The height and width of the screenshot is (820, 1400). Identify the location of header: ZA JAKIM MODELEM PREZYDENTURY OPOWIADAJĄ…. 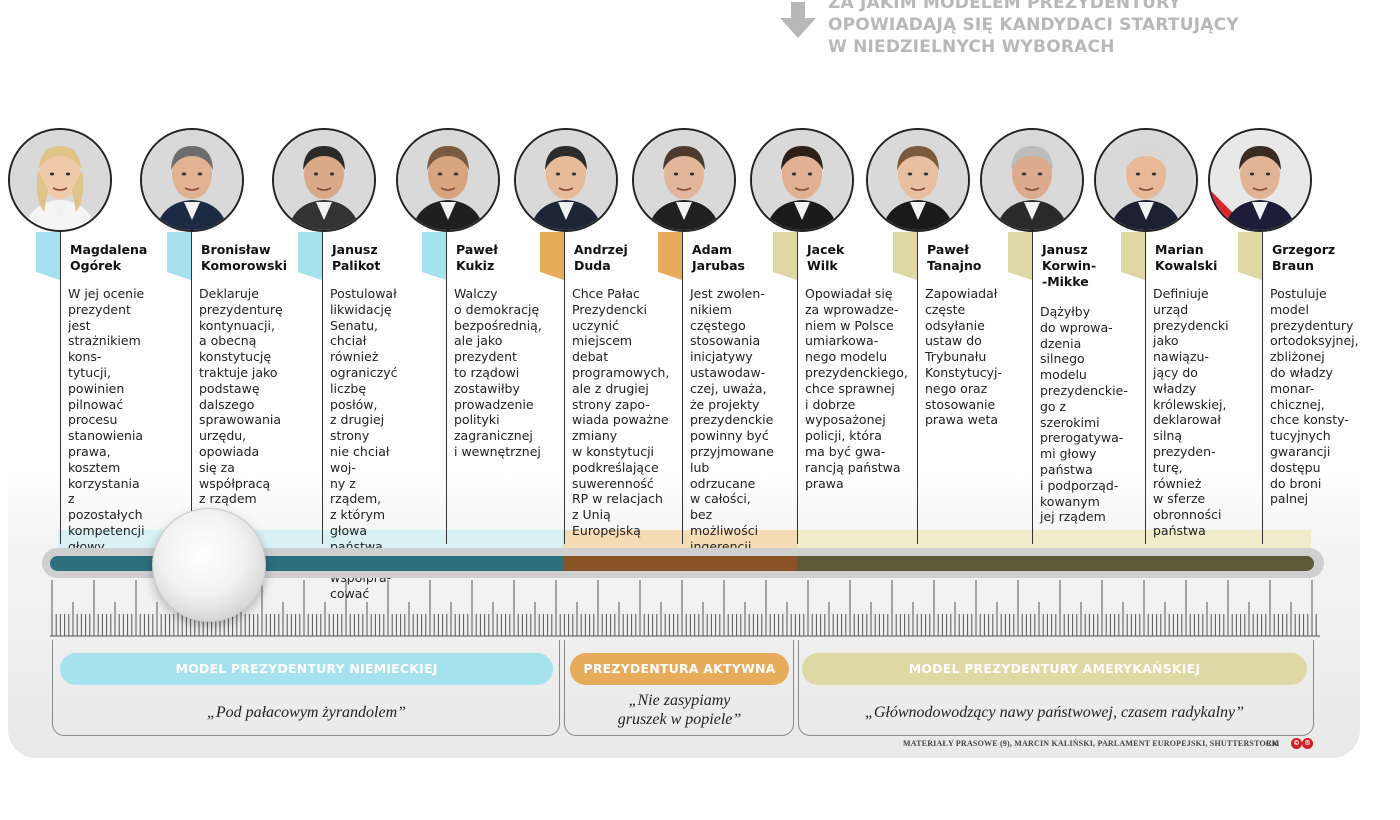
(1038, 36).